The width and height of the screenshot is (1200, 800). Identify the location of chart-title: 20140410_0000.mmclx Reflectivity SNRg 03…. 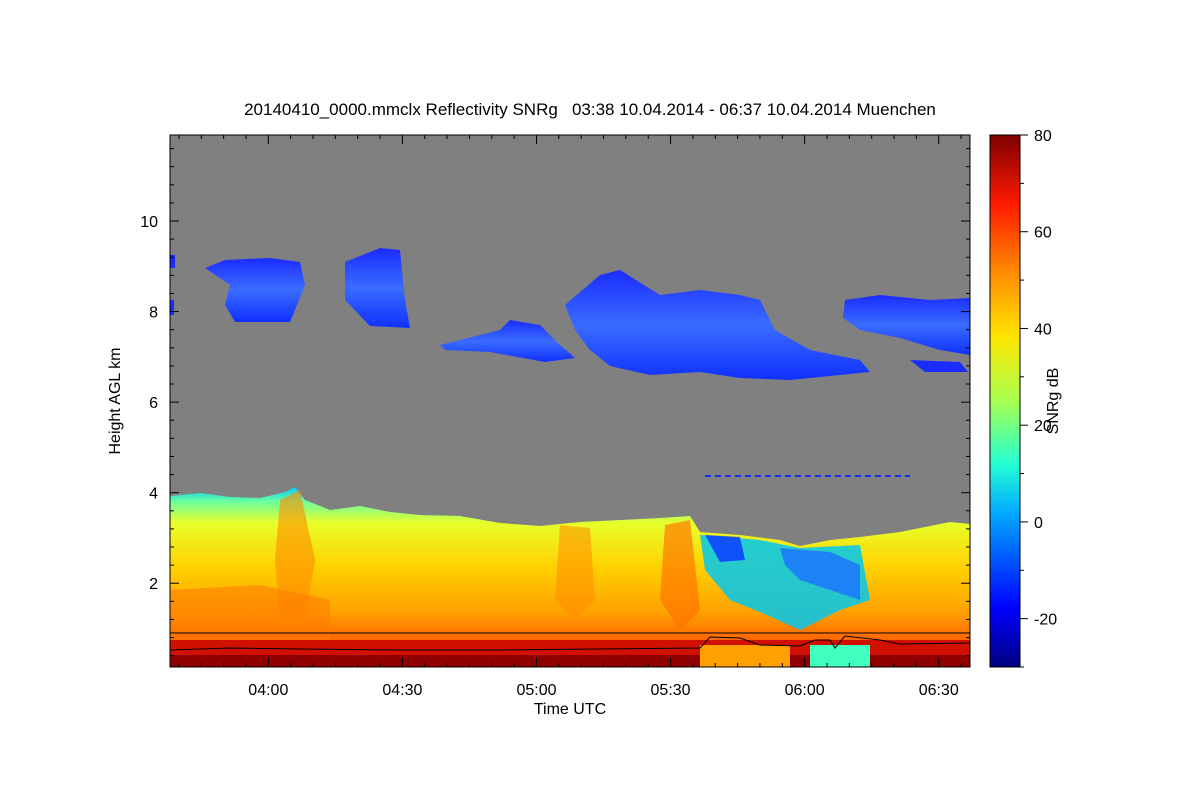
(590, 109).